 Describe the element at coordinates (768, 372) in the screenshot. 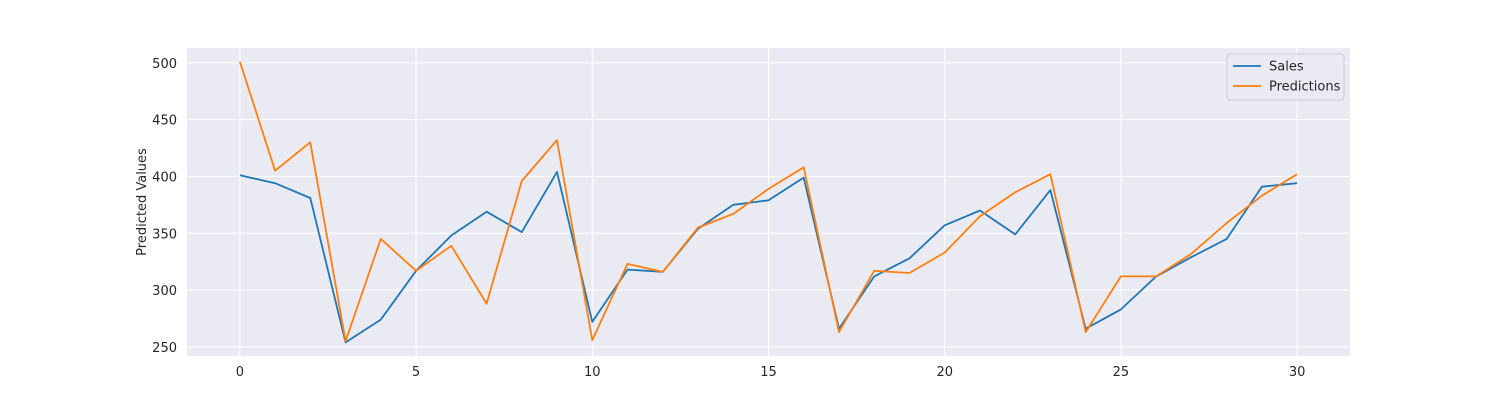

I see `x-tick-label: 15` at that location.